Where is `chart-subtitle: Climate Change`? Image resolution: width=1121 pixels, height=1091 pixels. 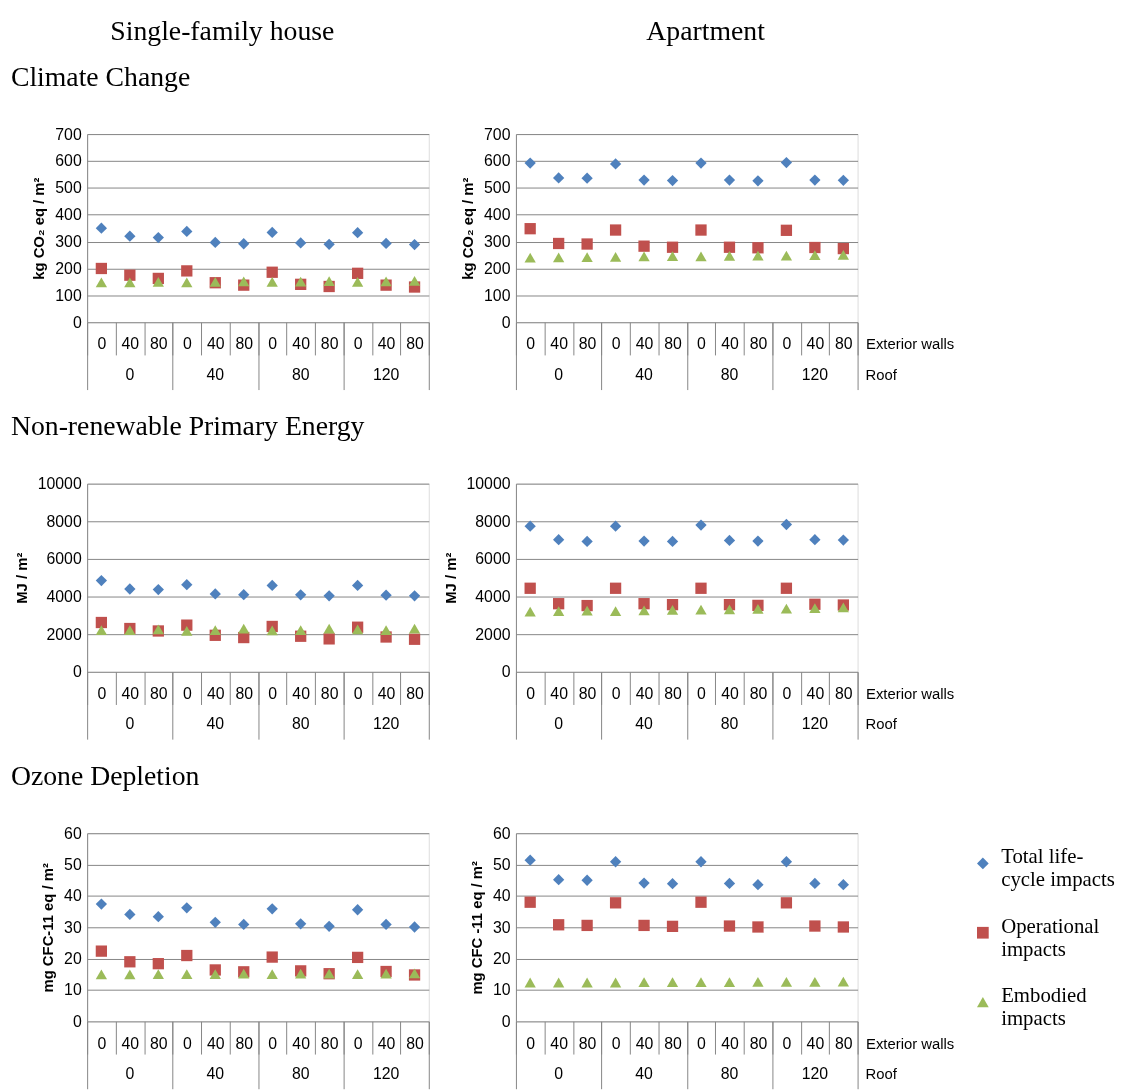 chart-subtitle: Climate Change is located at coordinates (100, 76).